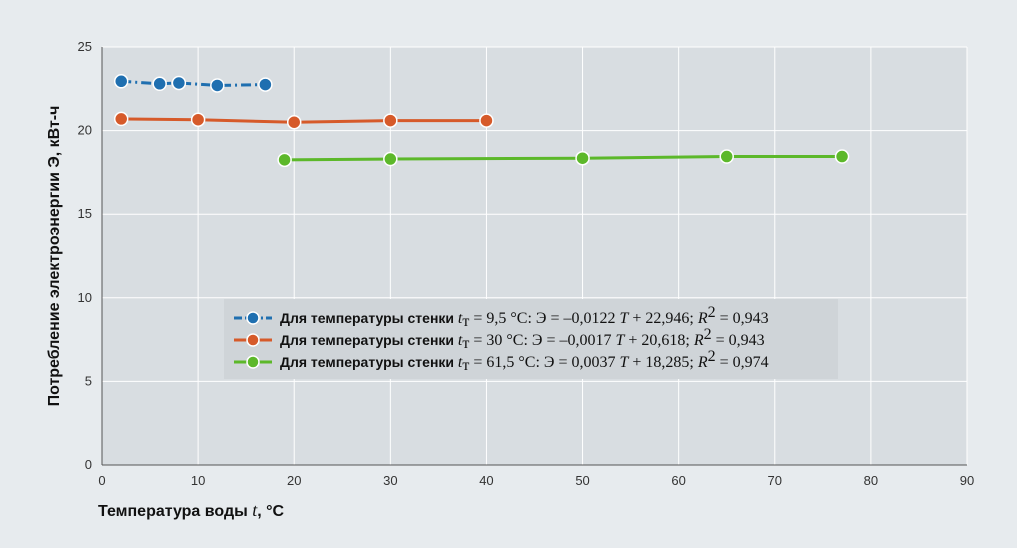 The height and width of the screenshot is (548, 1017). Describe the element at coordinates (101, 480) in the screenshot. I see `x-tick-label: 0` at that location.